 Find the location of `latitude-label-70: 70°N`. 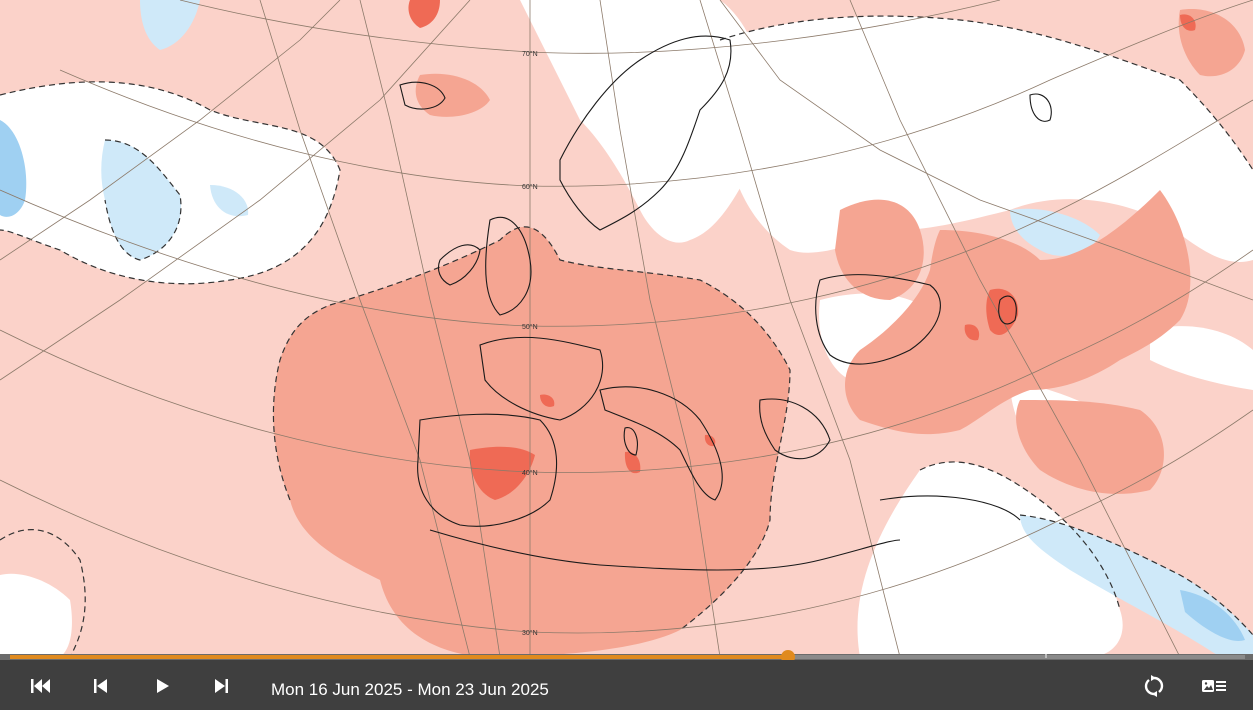

latitude-label-70: 70°N is located at coordinates (530, 54).